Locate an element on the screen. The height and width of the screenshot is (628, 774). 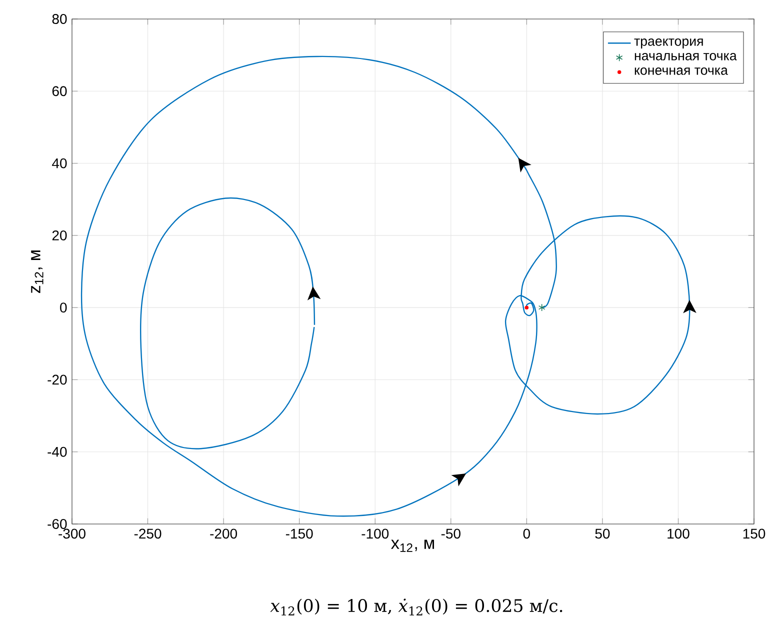
text: x$_{12}$(0) = 10 м, ẋ$_{12}$(0) = 0.025 м/с. is located at coordinates (416, 607).